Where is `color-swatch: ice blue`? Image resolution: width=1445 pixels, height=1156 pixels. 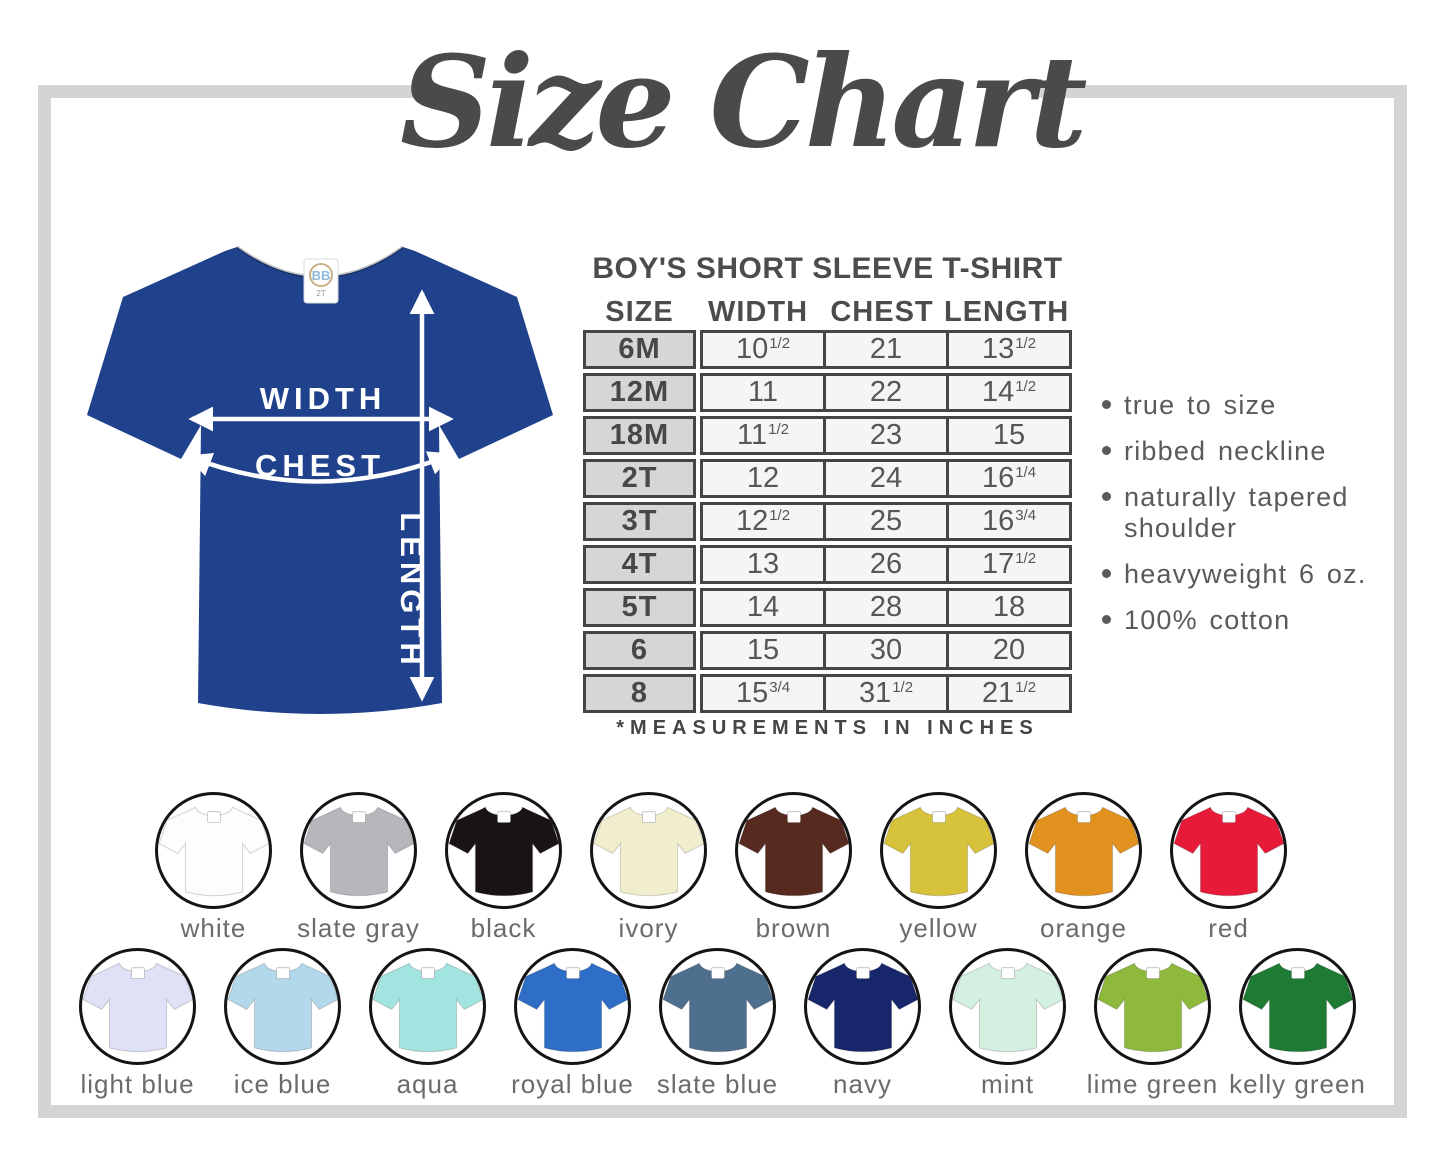
color-swatch: ice blue is located at coordinates (282, 1024).